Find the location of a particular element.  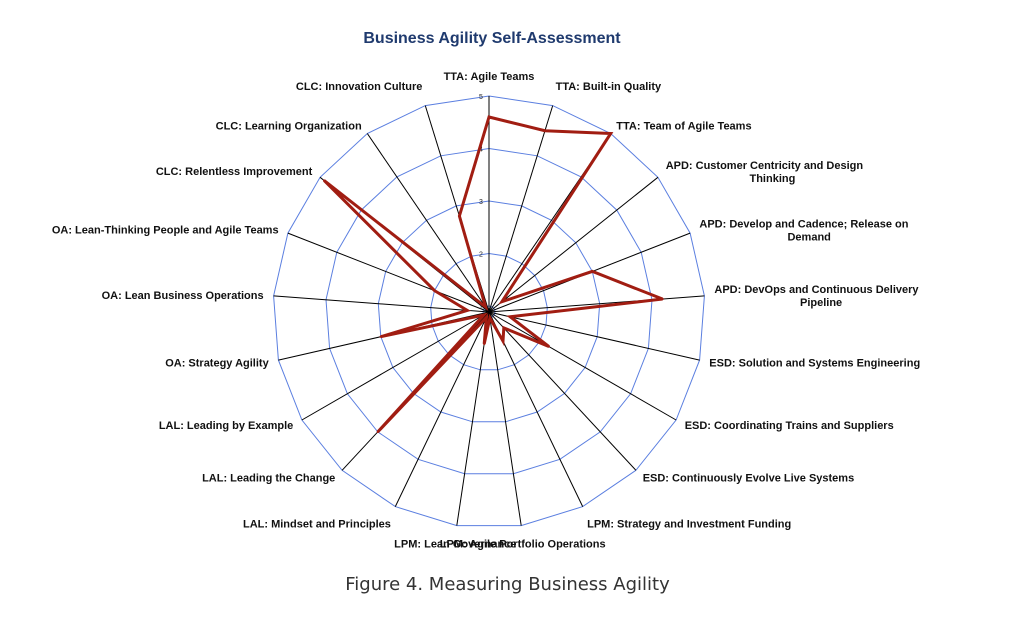

axis-label: LAL: Leading by Example is located at coordinates (226, 426).